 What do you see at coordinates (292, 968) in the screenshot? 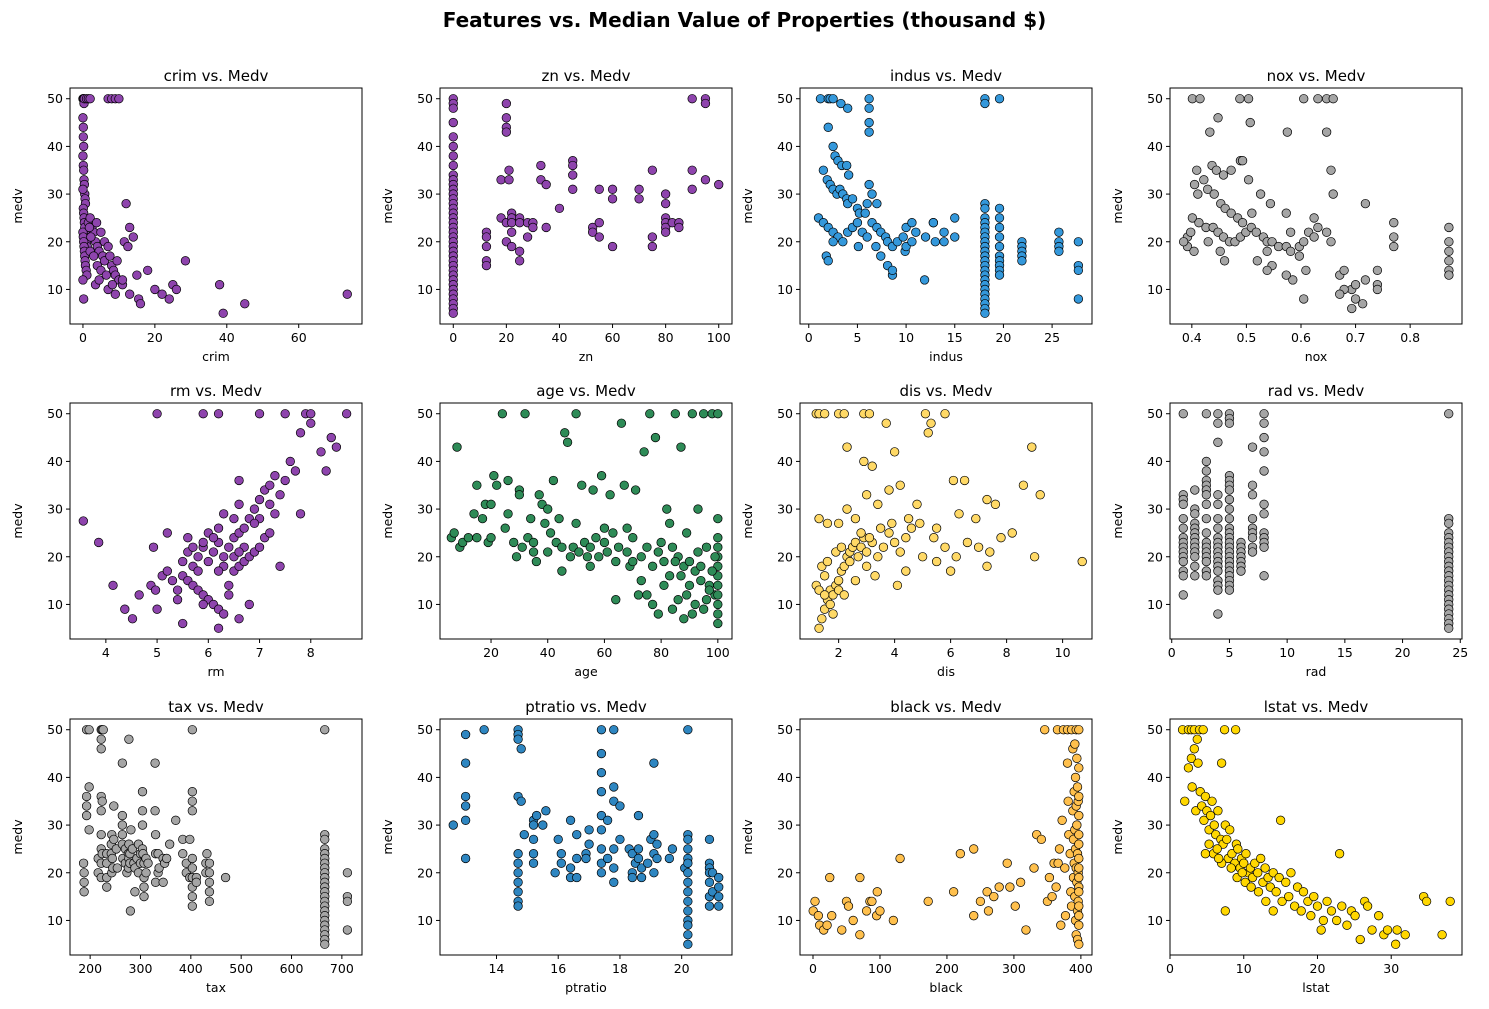
I see `x-tick-label: 600` at bounding box center [292, 968].